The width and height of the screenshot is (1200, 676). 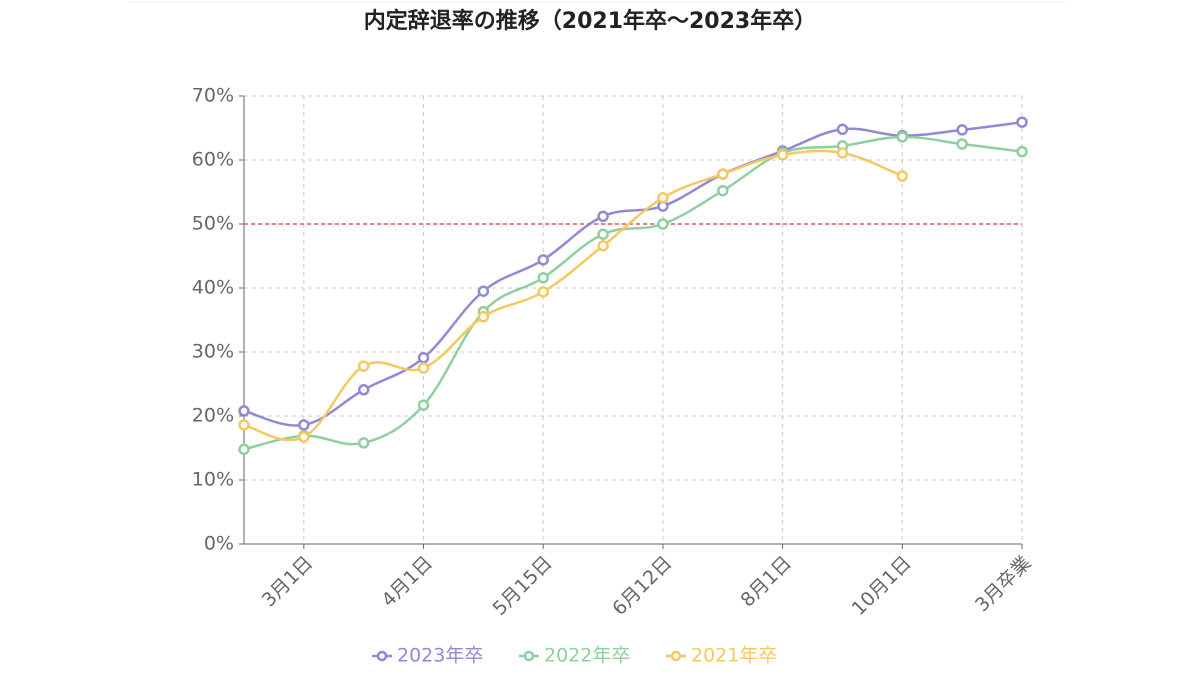 I want to click on x-tick-label: 3月1日, so click(x=288, y=582).